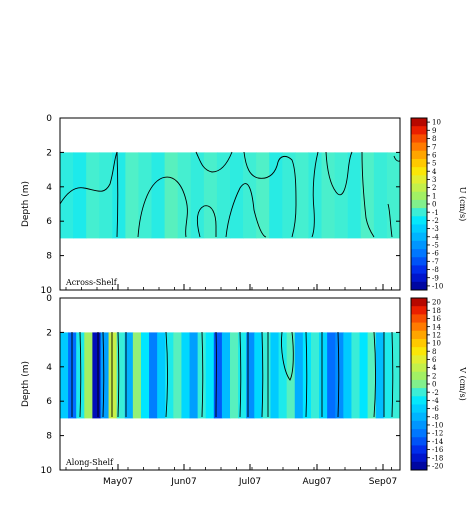 The height and width of the screenshot is (505, 474). What do you see at coordinates (383, 482) in the screenshot?
I see `x-tick-label: Sep07` at bounding box center [383, 482].